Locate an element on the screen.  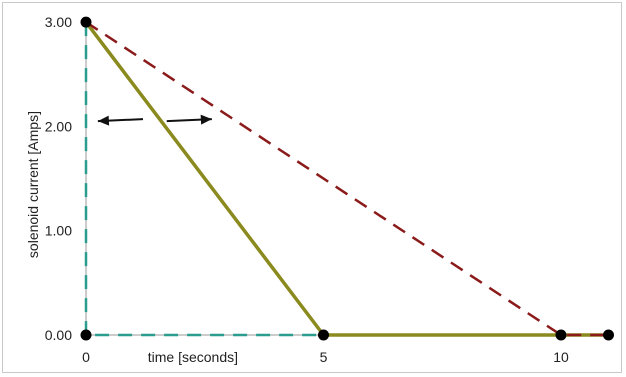
x-tick-label-1: 0 is located at coordinates (86, 357).